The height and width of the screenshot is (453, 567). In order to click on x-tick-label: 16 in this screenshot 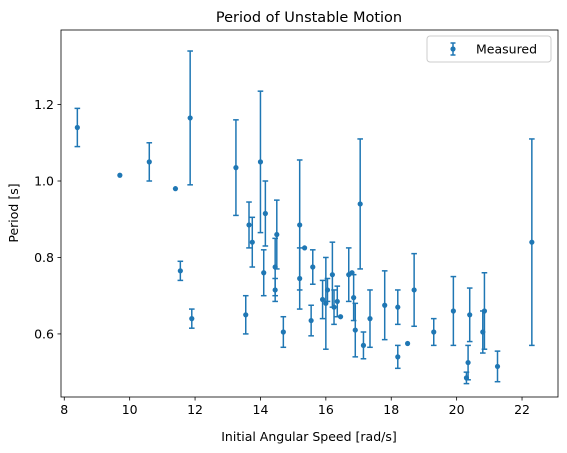, I will do `click(326, 409)`.